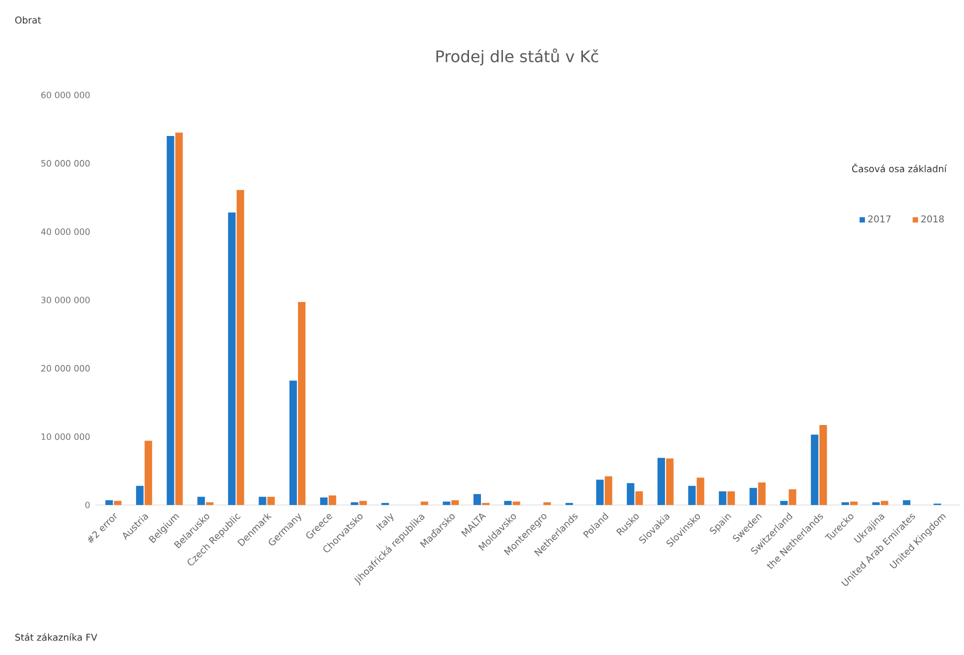  I want to click on y-tick-label: 30 000 000, so click(65, 300).